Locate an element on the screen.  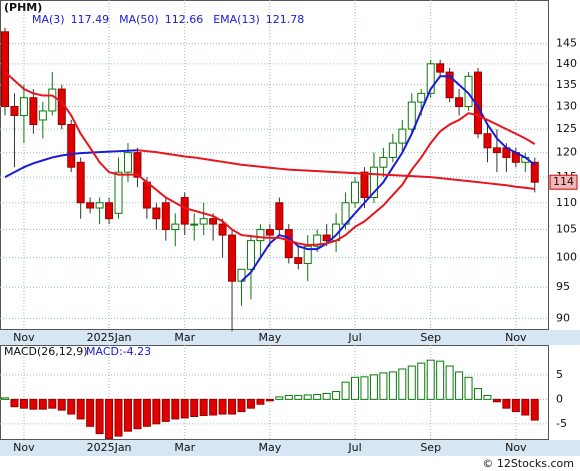
y-tick-label: -5 is located at coordinates (561, 423).